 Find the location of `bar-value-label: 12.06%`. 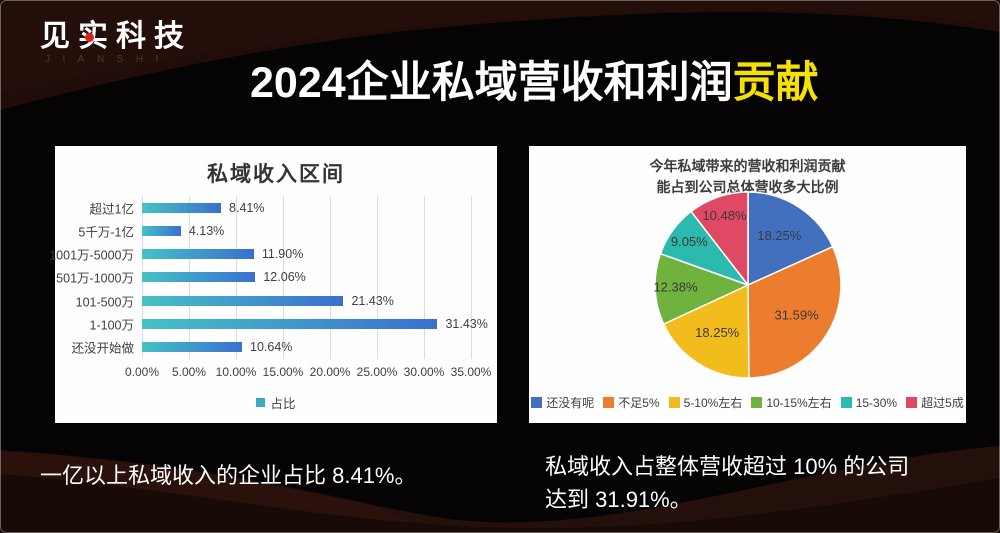

bar-value-label: 12.06% is located at coordinates (284, 277).